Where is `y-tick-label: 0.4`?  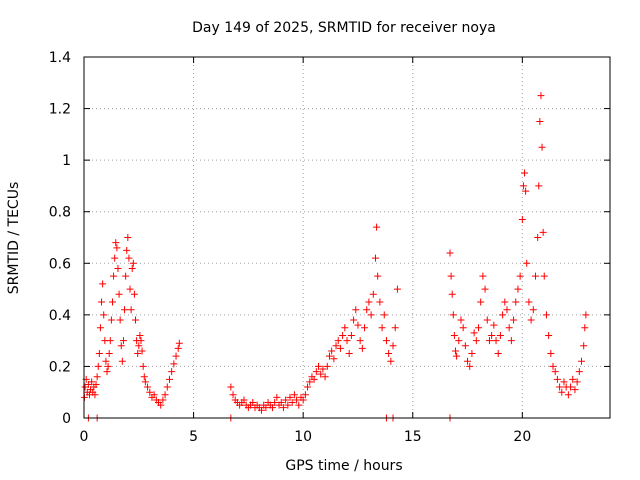
y-tick-label: 0.4 is located at coordinates (60, 316).